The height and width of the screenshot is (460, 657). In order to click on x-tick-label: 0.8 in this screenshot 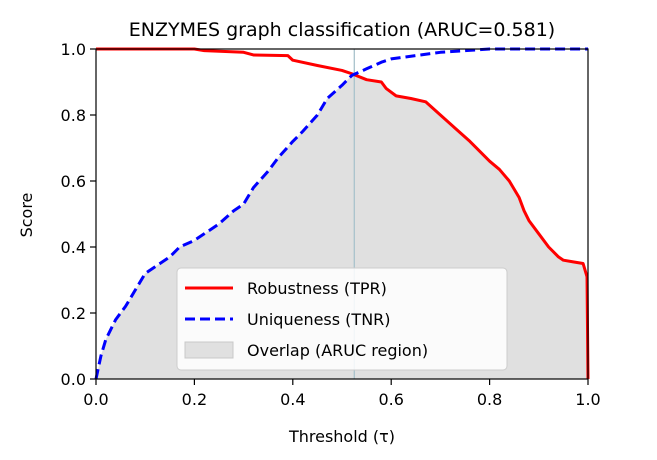, I will do `click(489, 399)`.